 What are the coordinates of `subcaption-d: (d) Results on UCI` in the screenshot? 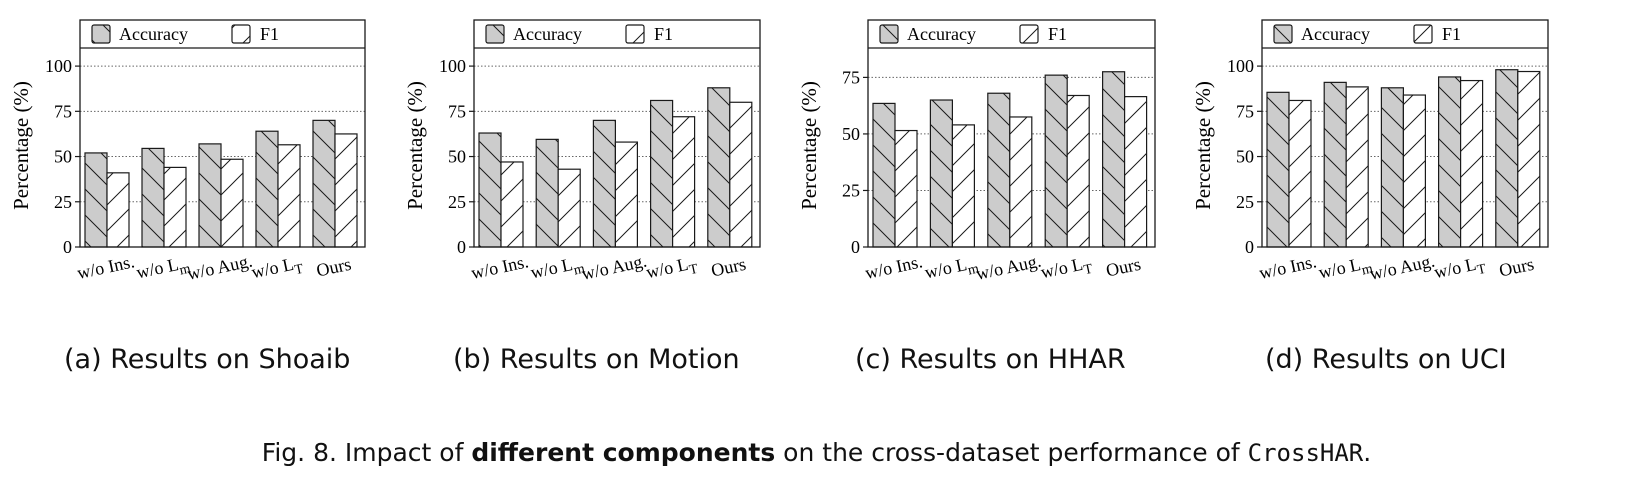 It's located at (1386, 359).